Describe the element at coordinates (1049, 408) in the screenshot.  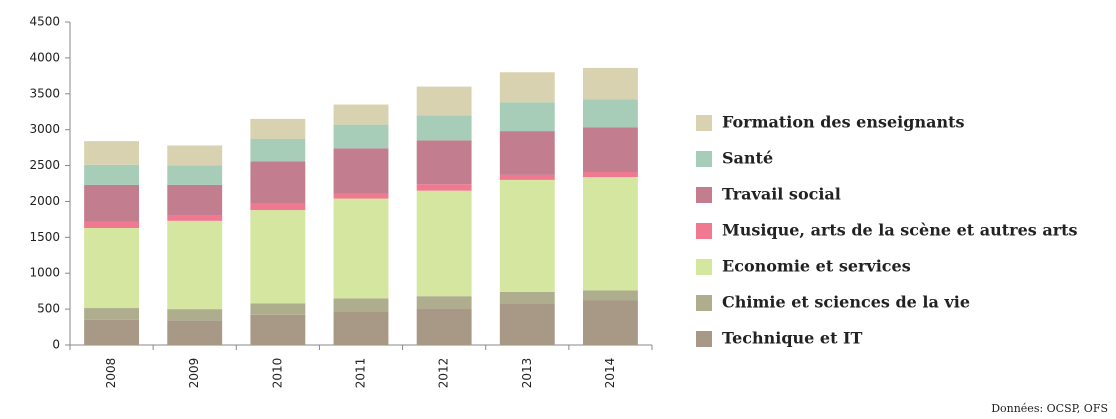
I see `source: Données: OCSP, OFS` at that location.